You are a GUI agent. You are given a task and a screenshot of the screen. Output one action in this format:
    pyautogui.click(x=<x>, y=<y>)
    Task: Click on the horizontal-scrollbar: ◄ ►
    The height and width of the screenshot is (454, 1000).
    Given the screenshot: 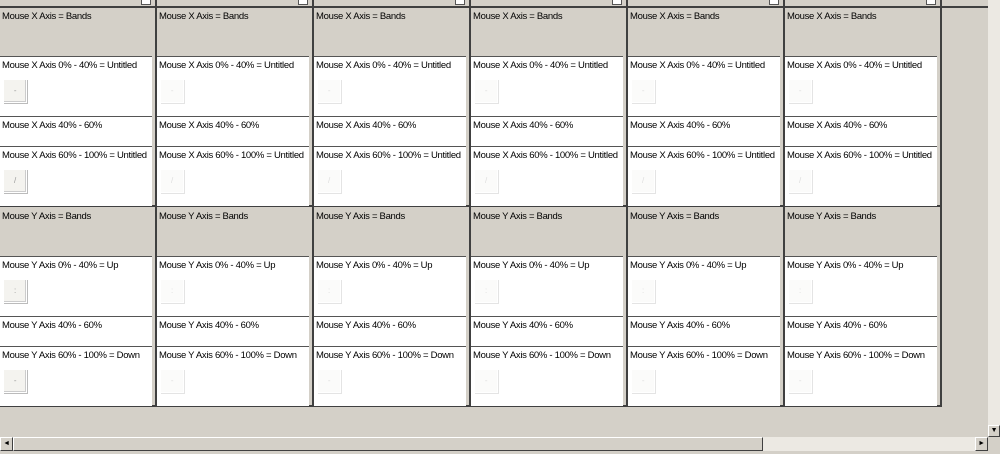 What is the action you would take?
    pyautogui.click(x=494, y=444)
    